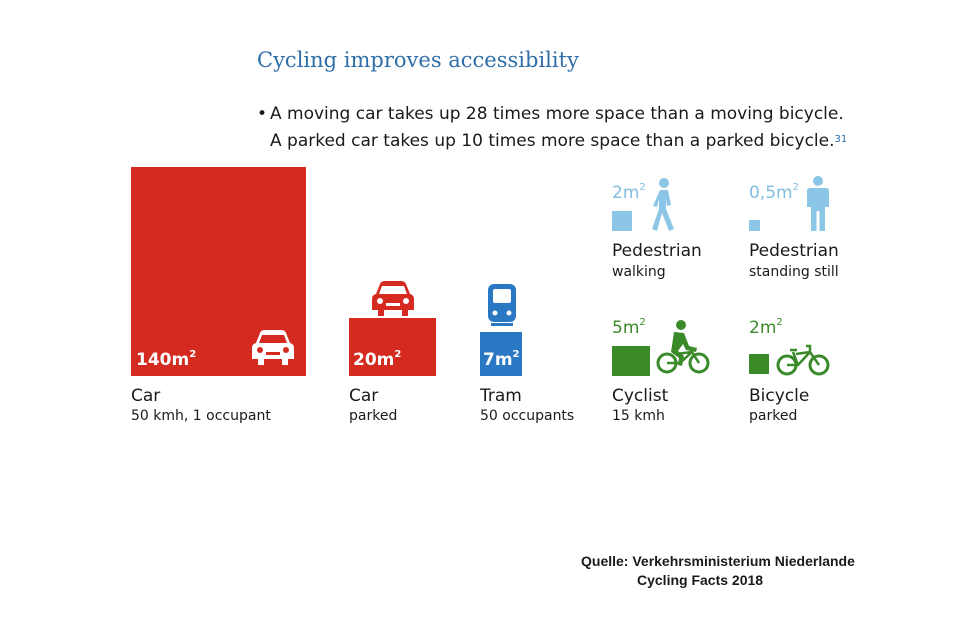 This screenshot has width=960, height=640. What do you see at coordinates (373, 416) in the screenshot?
I see `car-parked-sublabel: parked` at bounding box center [373, 416].